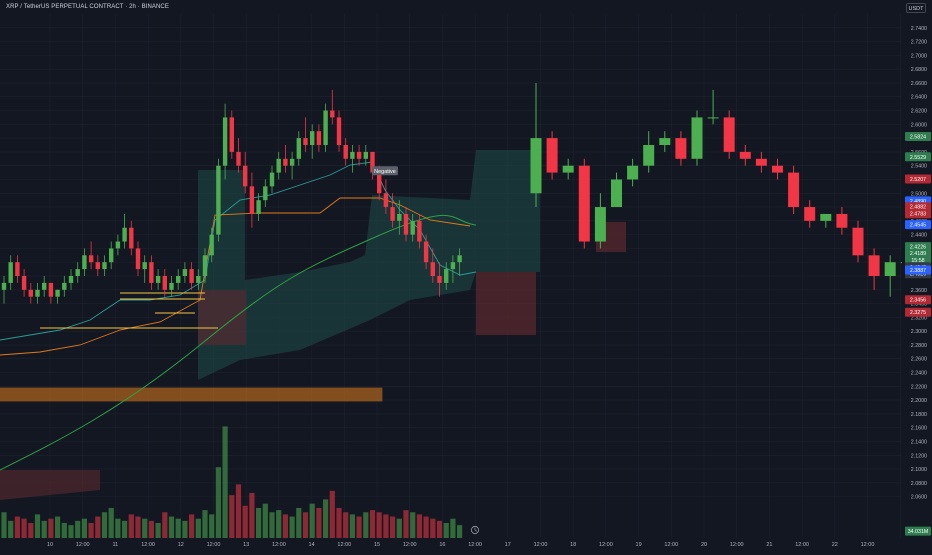  Describe the element at coordinates (919, 43) in the screenshot. I see `price-tick-label: 2.7200` at that location.